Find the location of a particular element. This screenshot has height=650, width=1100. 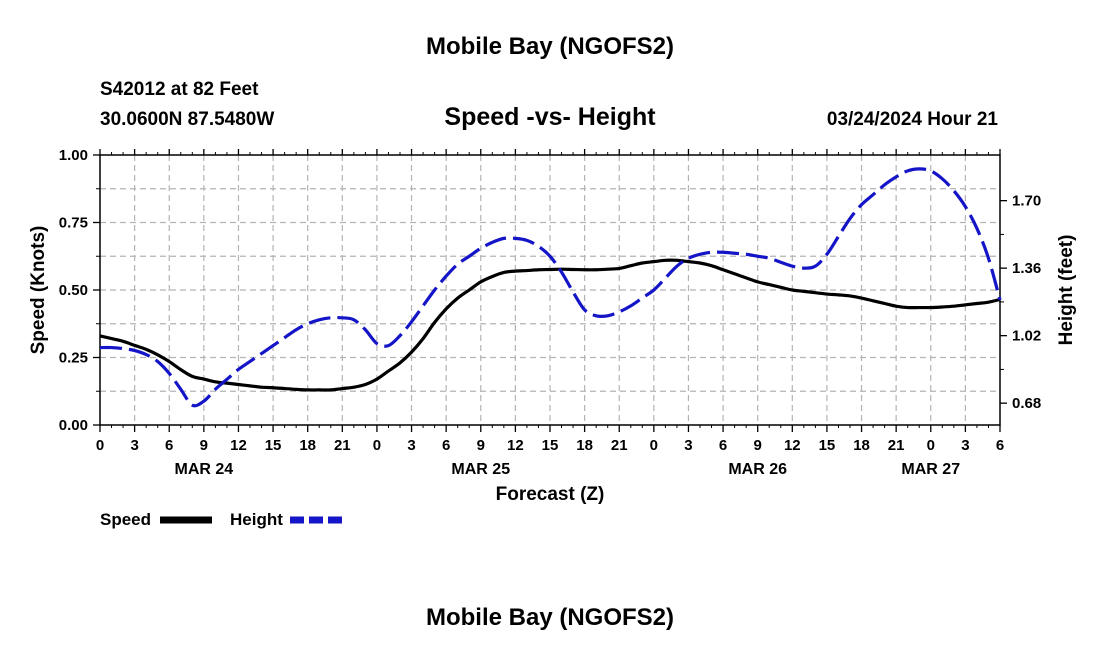

y-tick-label: 0.00 is located at coordinates (73, 425).